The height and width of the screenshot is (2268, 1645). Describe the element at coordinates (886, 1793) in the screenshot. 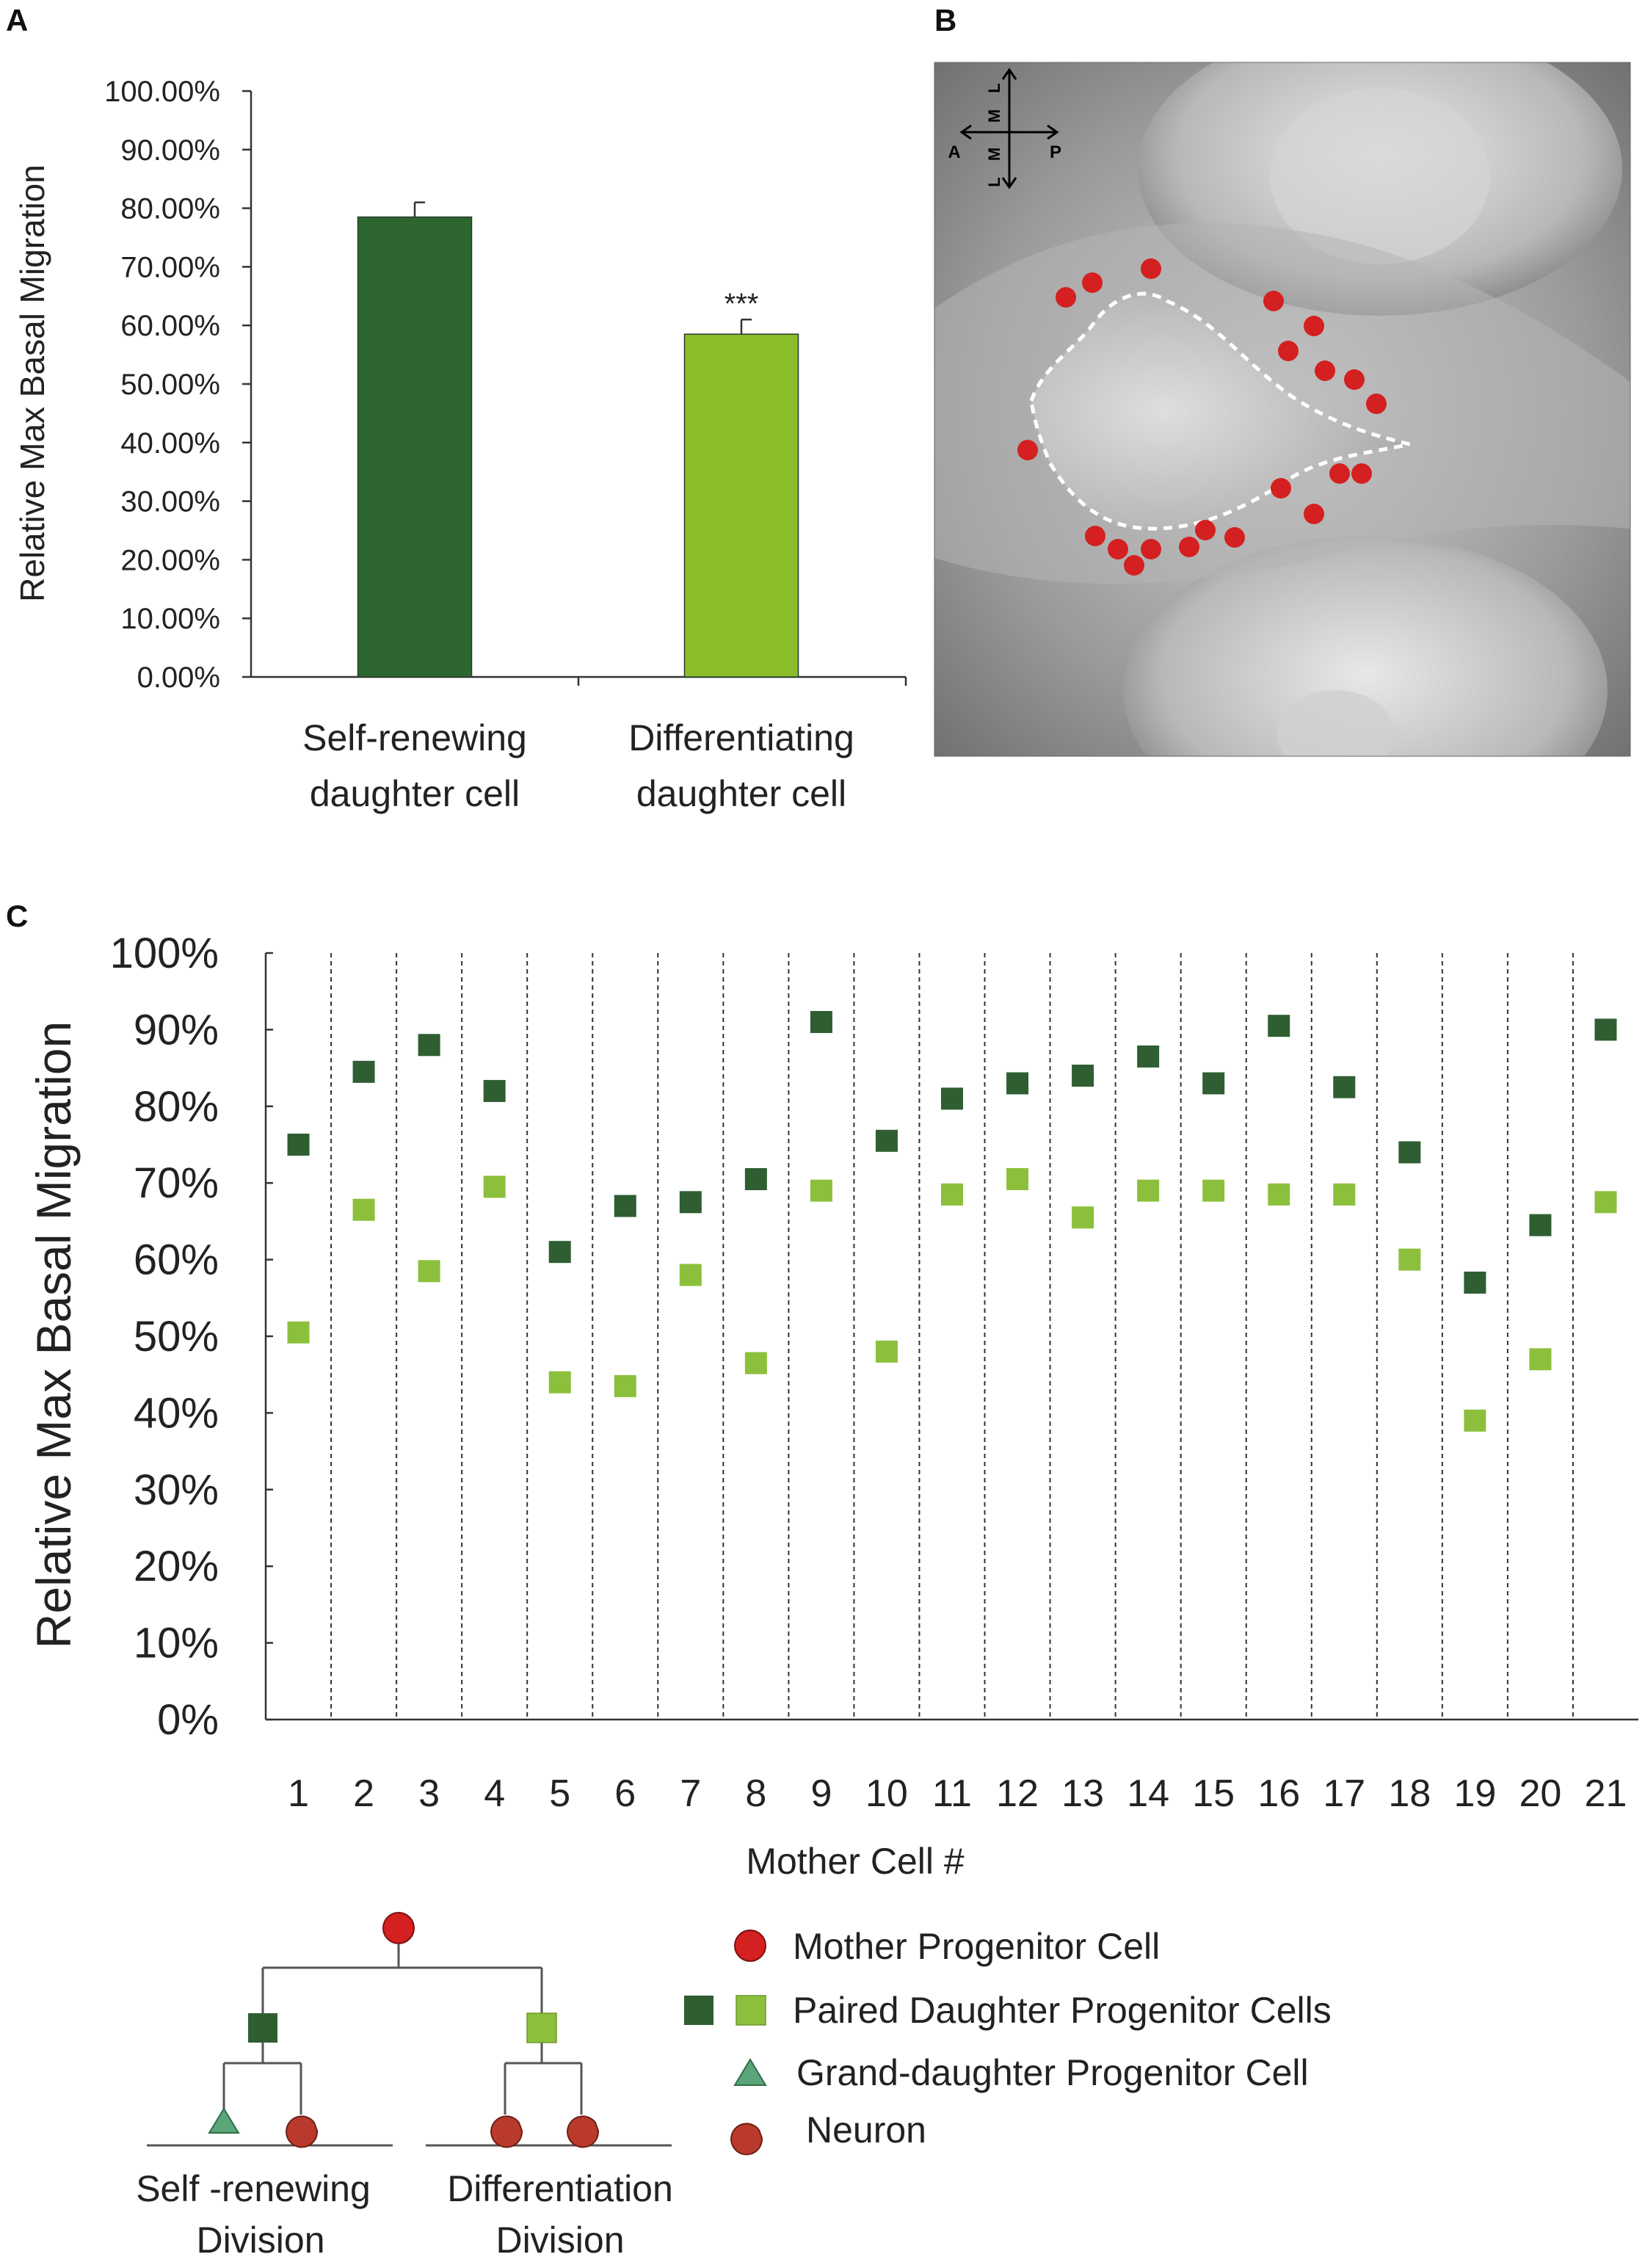

I see `c-x-tick-label: 10` at that location.